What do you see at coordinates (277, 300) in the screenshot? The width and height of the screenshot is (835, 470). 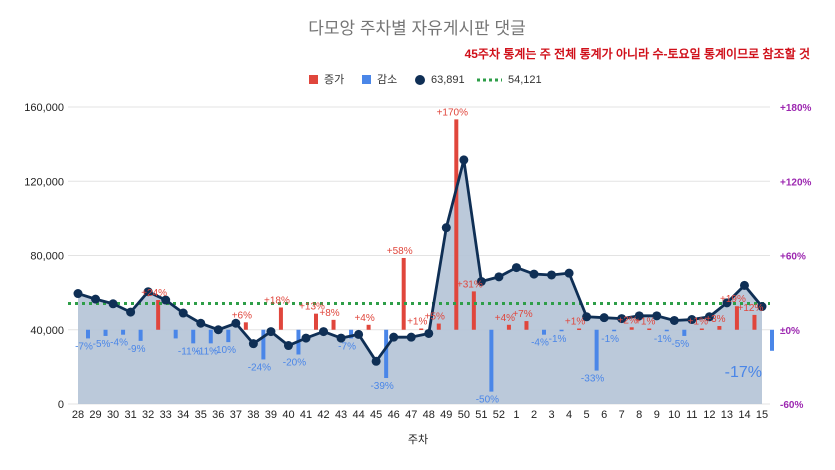 I see `increase-label: +18%` at bounding box center [277, 300].